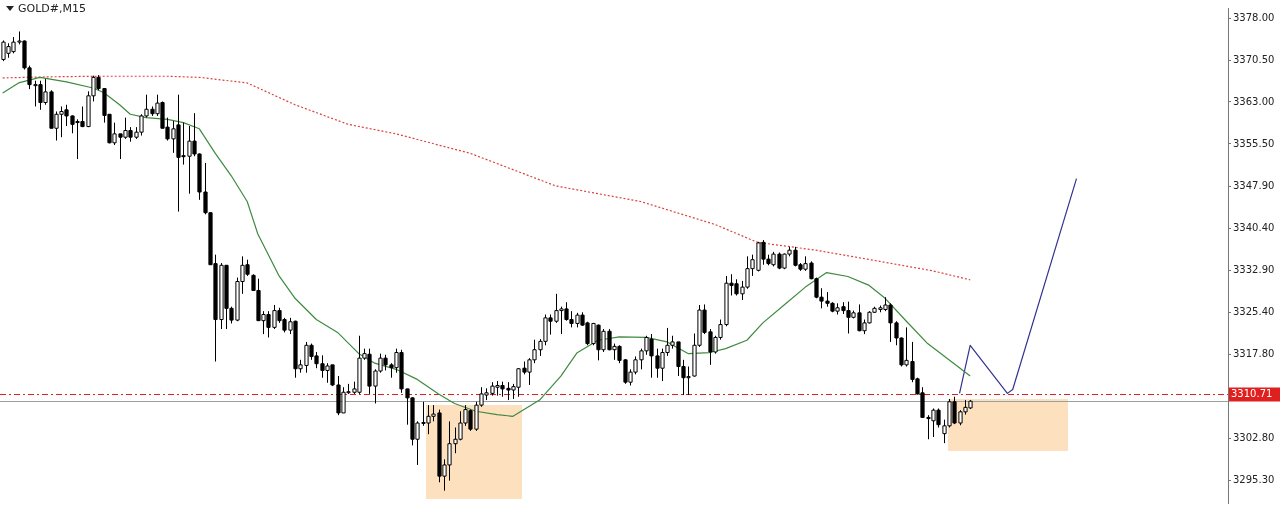 The image size is (1280, 511). I want to click on y-tick-label: 3347.90, so click(1254, 186).